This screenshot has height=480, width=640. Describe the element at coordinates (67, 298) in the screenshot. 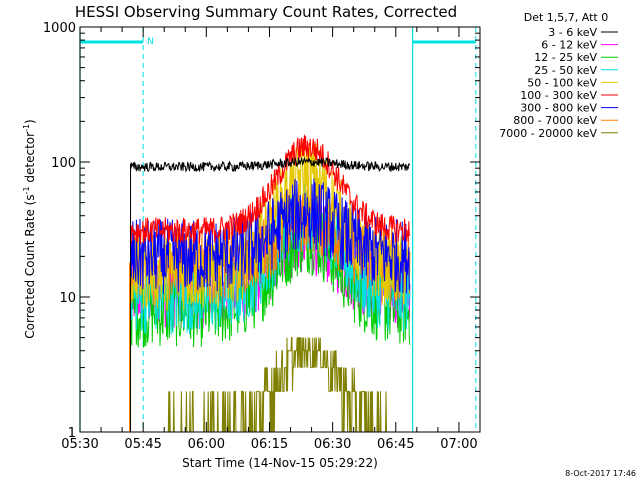

I see `y-tick-label-1: 10` at that location.